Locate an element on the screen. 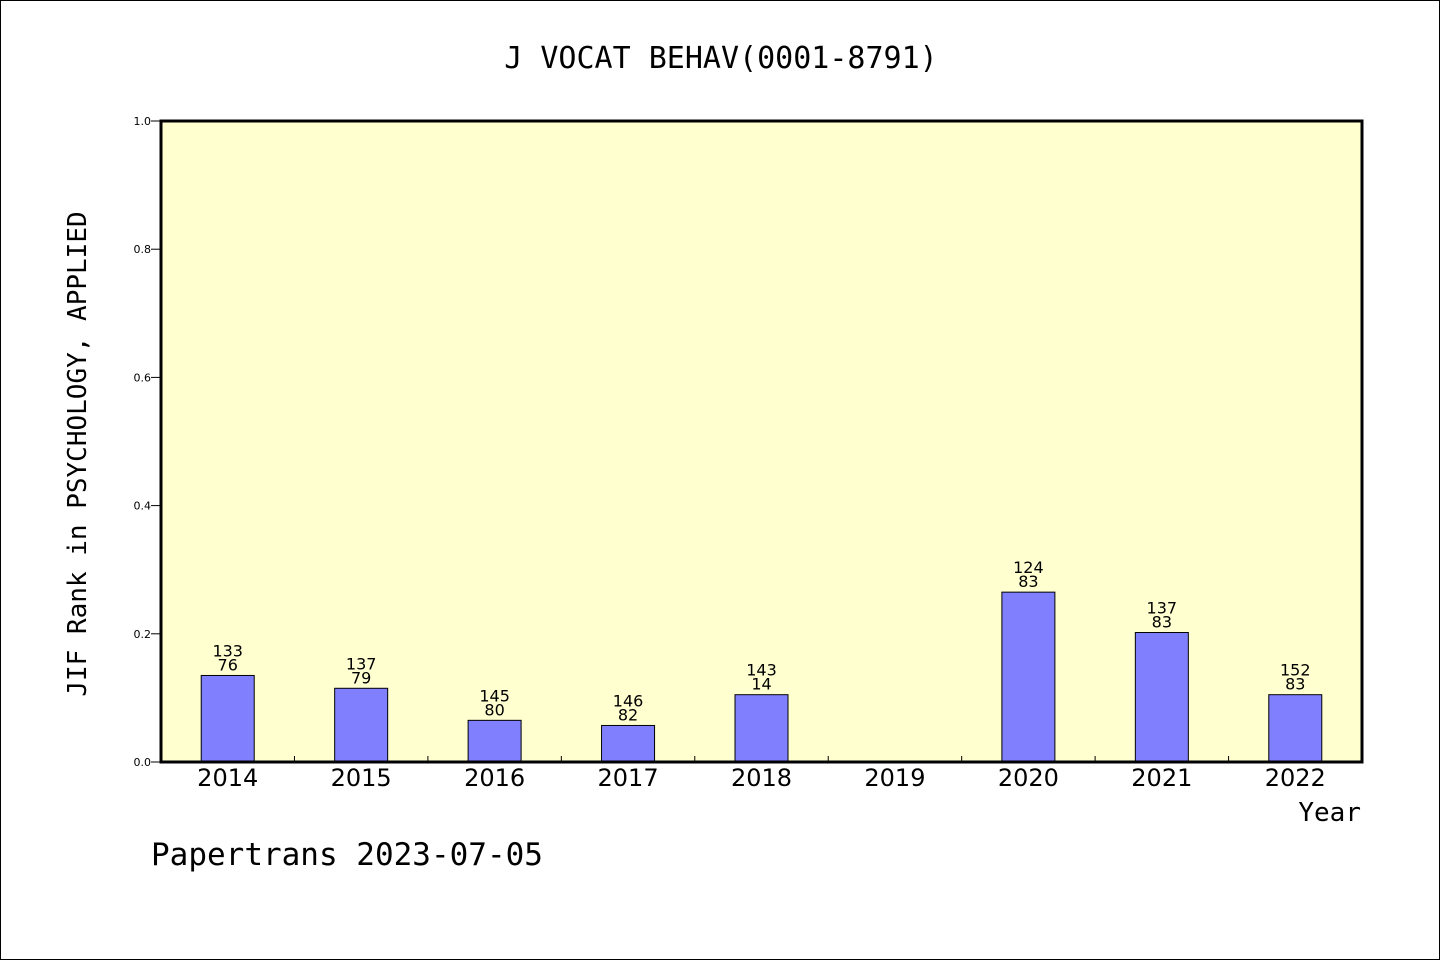  bar-2016 is located at coordinates (494, 741).